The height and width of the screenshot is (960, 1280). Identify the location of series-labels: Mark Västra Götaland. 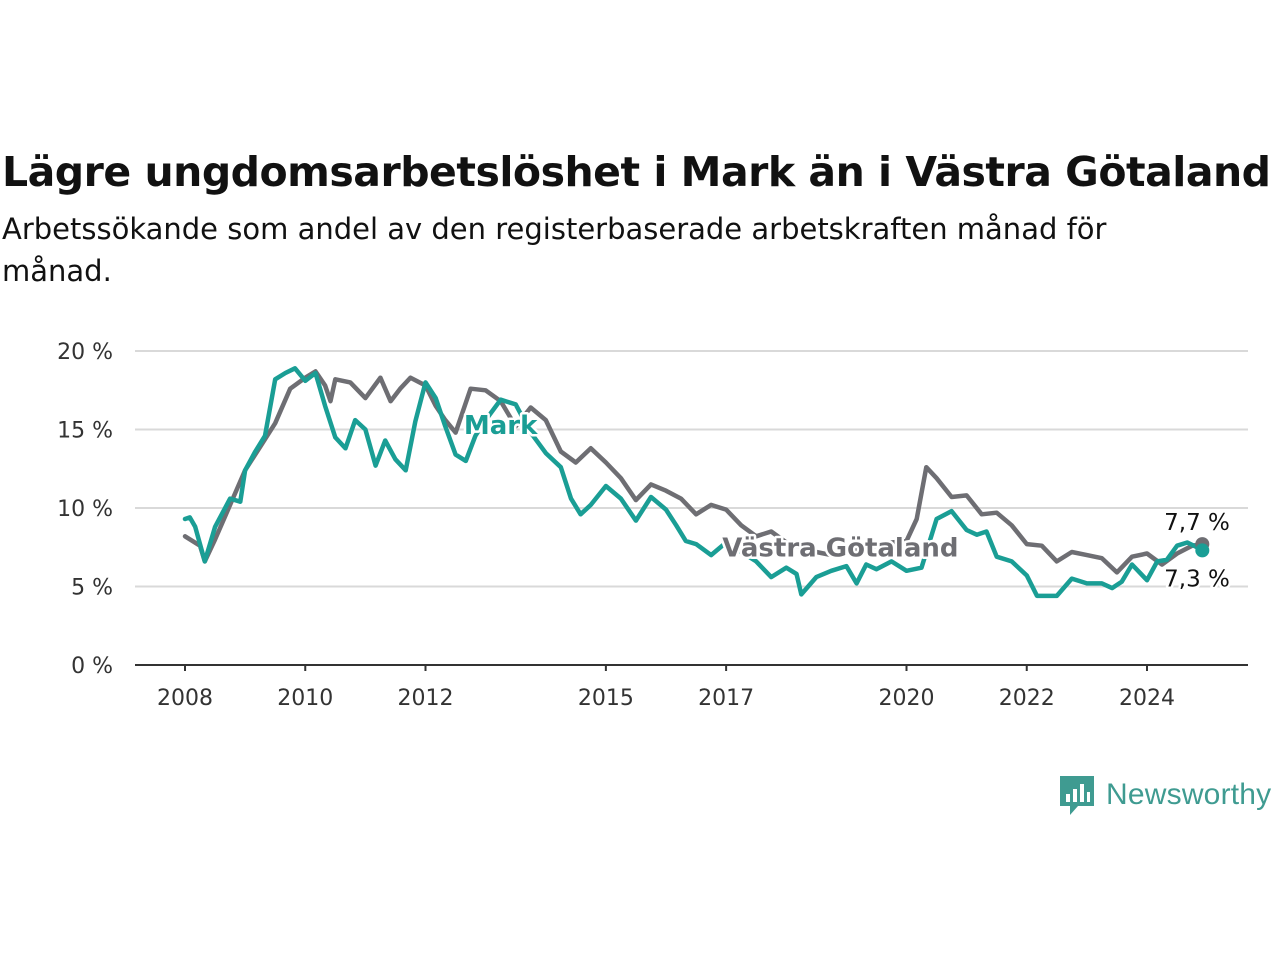
(711, 487).